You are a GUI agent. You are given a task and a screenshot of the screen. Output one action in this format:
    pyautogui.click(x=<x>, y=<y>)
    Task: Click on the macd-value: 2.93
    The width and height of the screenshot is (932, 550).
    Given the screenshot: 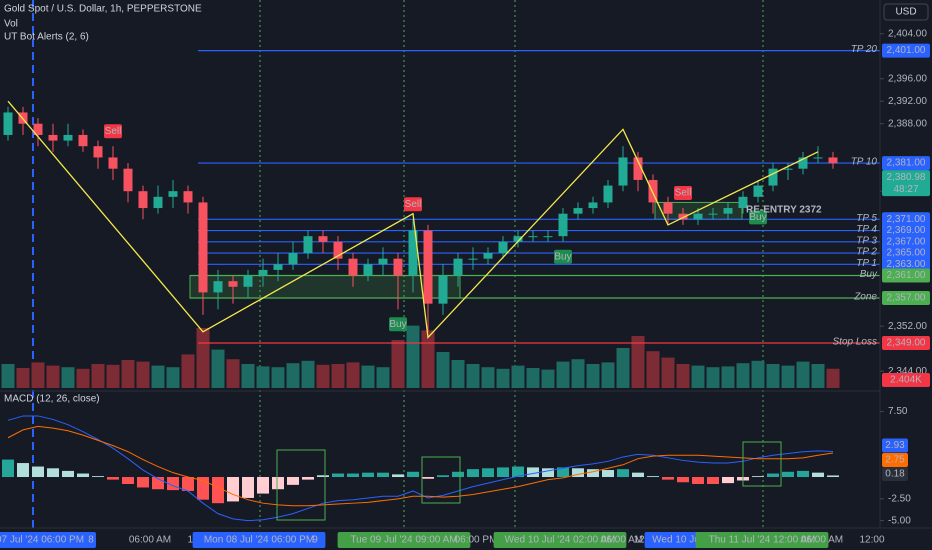 What is the action you would take?
    pyautogui.click(x=895, y=445)
    